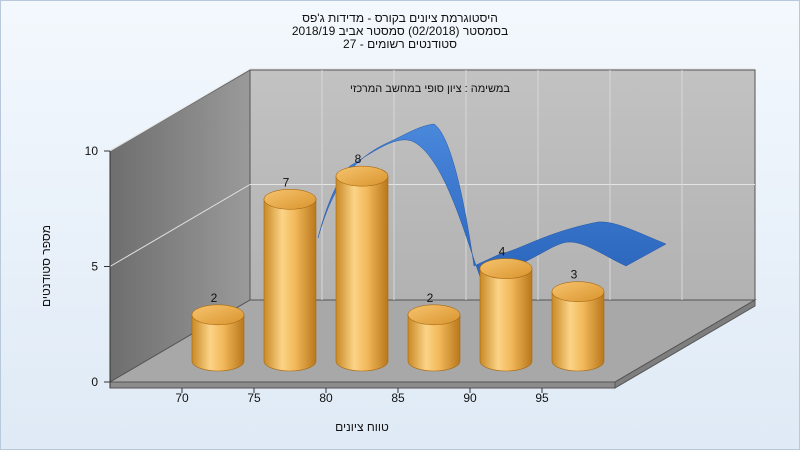 The height and width of the screenshot is (450, 800). What do you see at coordinates (286, 182) in the screenshot?
I see `bar-value-label: 7` at bounding box center [286, 182].